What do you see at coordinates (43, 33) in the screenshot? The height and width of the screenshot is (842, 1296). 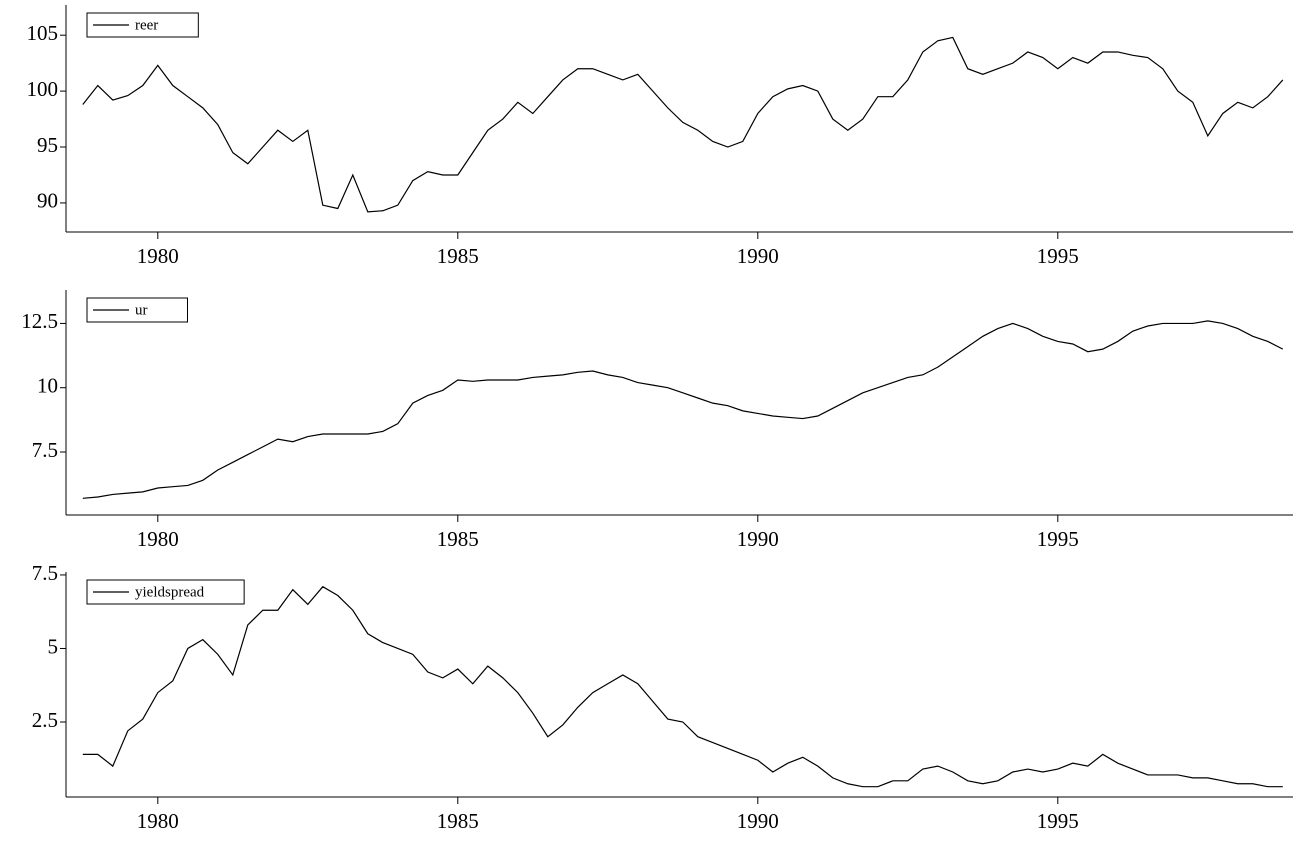 I see `y-tick-label: 105` at bounding box center [43, 33].